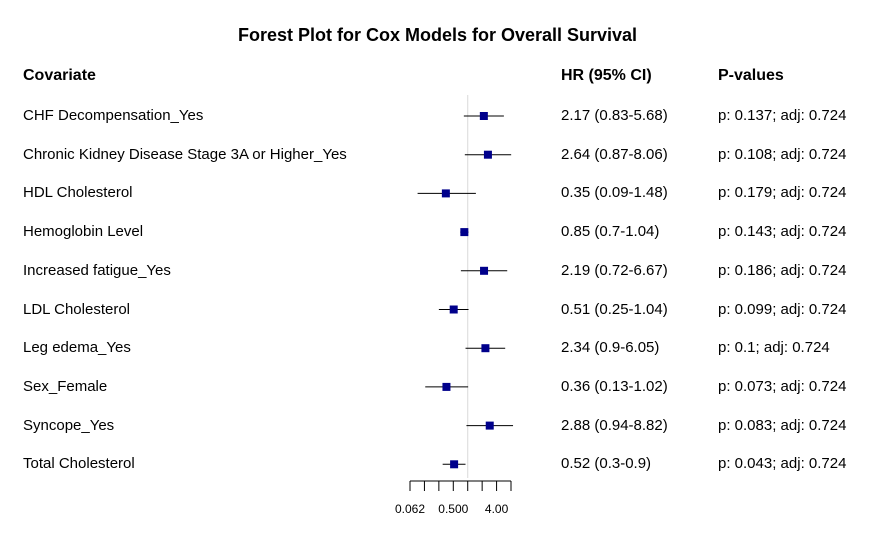  Describe the element at coordinates (614, 309) in the screenshot. I see `row-hr-text: 0.51 (0.25-1.04)` at that location.